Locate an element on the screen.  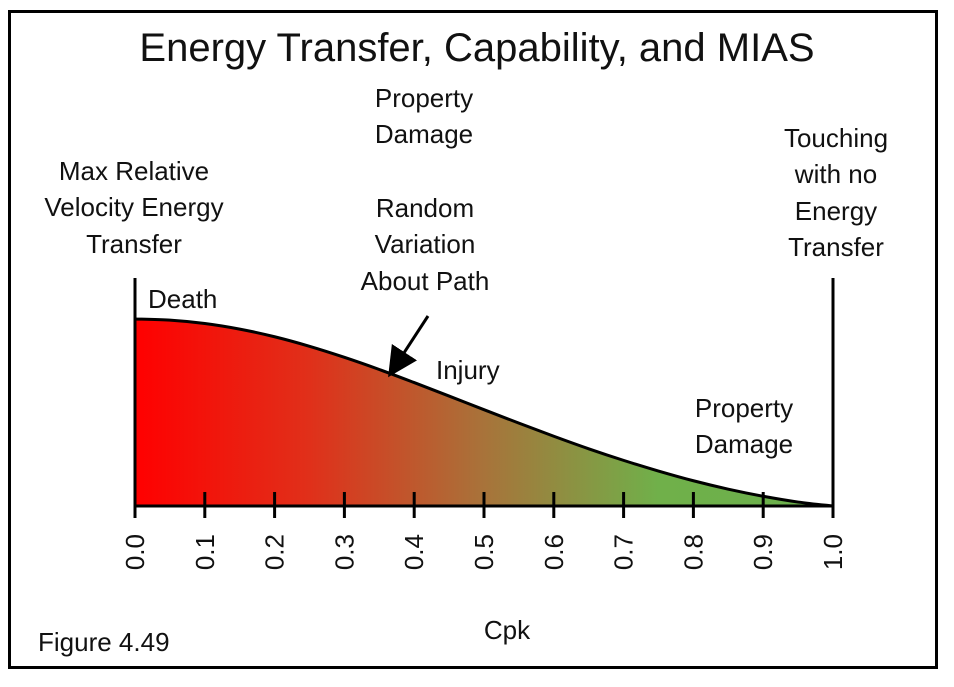
injury-label: Injury is located at coordinates (468, 370).